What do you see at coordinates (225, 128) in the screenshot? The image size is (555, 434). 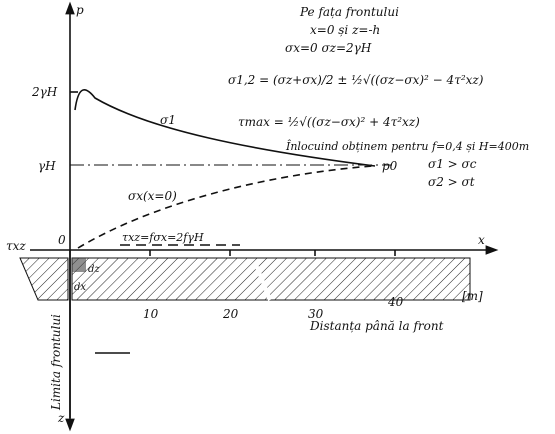 I see `sigma1-curve` at bounding box center [225, 128].